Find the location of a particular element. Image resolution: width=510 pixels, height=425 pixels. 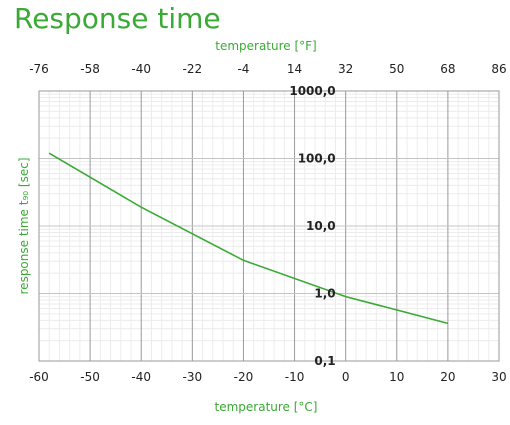

y-tick-label: 1,0 is located at coordinates (324, 294).